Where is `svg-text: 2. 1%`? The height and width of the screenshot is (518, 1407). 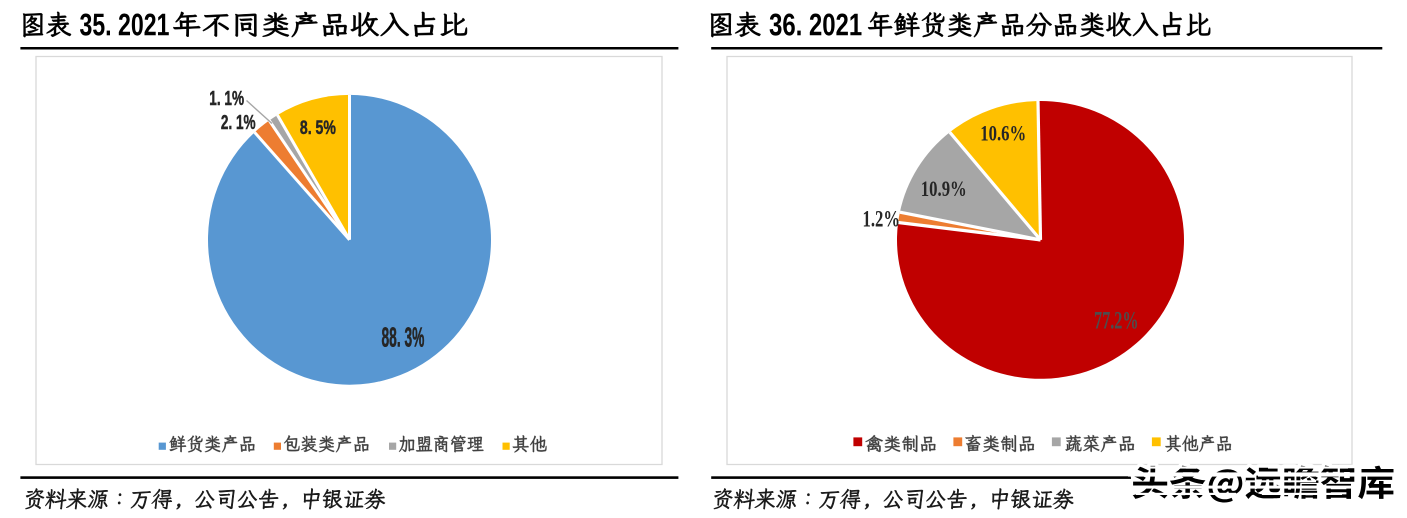
svg-text: 2. 1% is located at coordinates (238, 122).